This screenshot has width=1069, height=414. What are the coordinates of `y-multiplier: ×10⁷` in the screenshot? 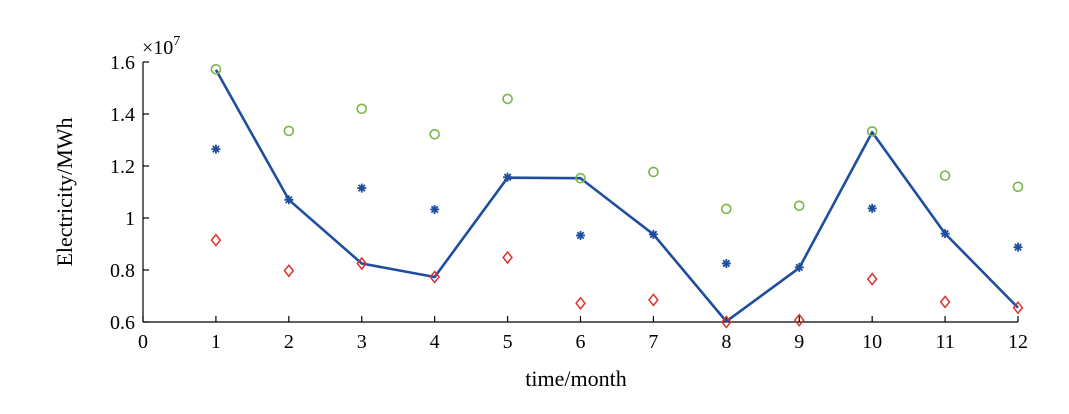 It's located at (161, 46).